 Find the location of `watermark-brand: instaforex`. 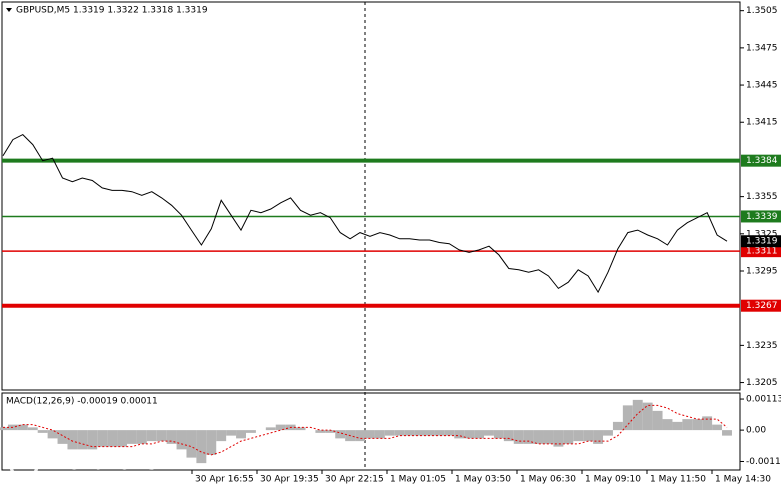

watermark-brand: instaforex is located at coordinates (108, 462).